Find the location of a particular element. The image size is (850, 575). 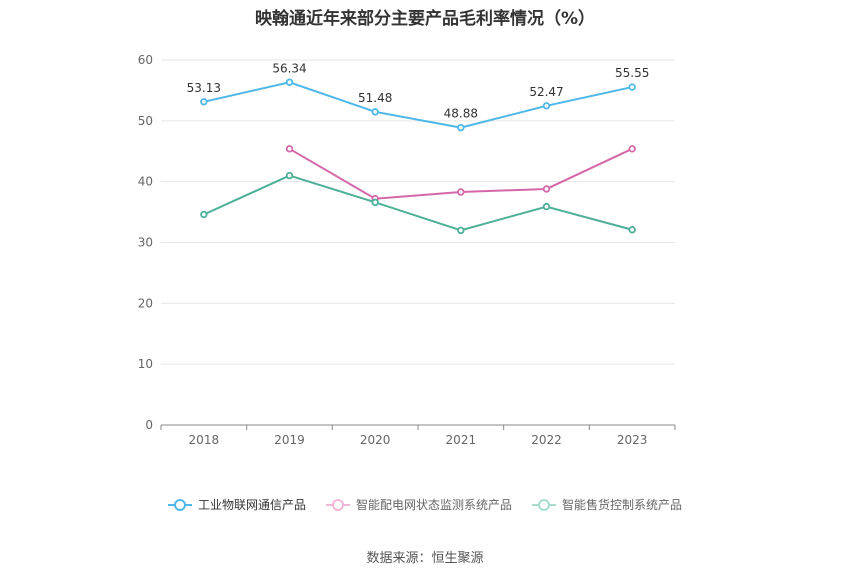

legend-label-0: 工业物联网通信产品 is located at coordinates (251, 505).